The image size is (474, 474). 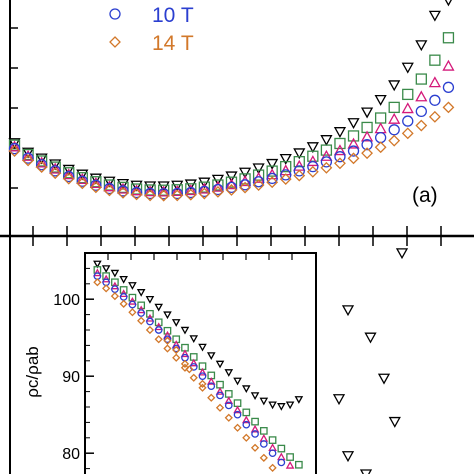 What do you see at coordinates (173, 15) in the screenshot?
I see `legend-label-10T: 10 T` at bounding box center [173, 15].